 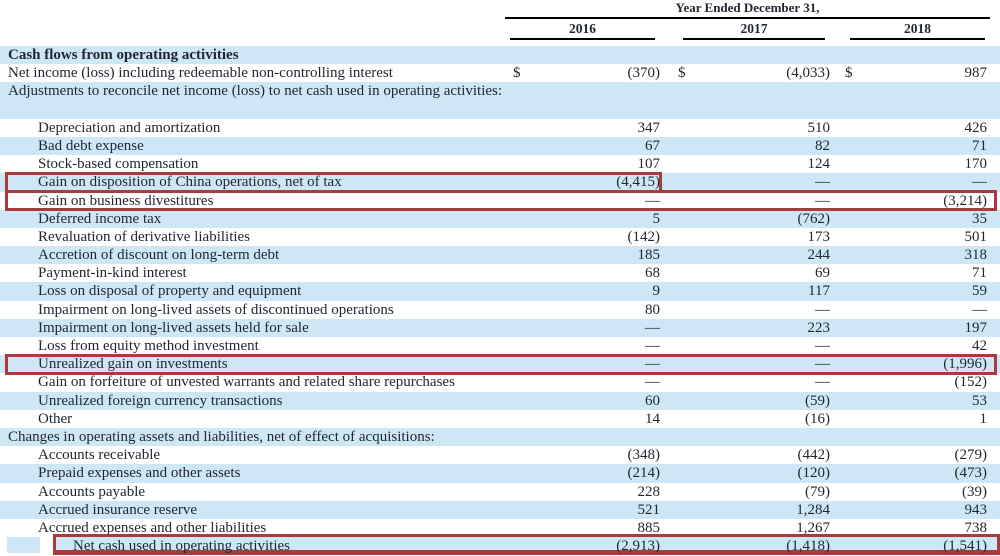 What do you see at coordinates (638, 546) in the screenshot?
I see `cell-value-2016: (2,913)` at bounding box center [638, 546].